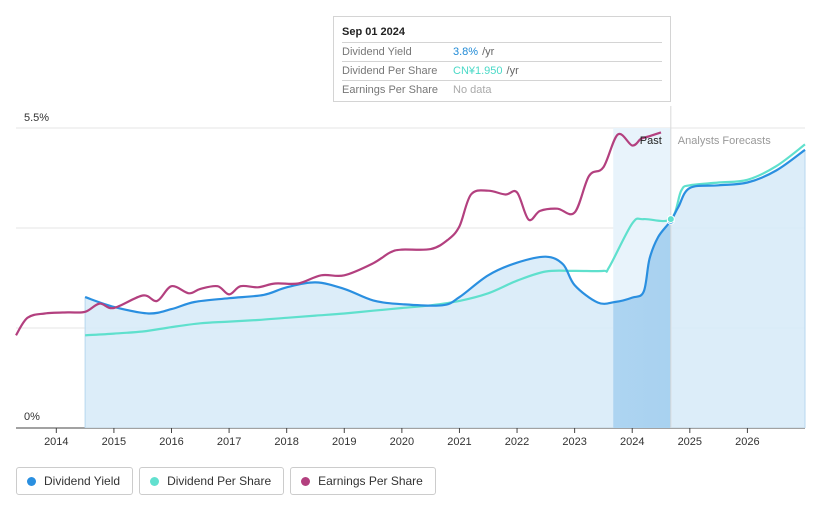 This screenshot has width=821, height=508. Describe the element at coordinates (171, 442) in the screenshot. I see `x-tick-label: 2016` at that location.